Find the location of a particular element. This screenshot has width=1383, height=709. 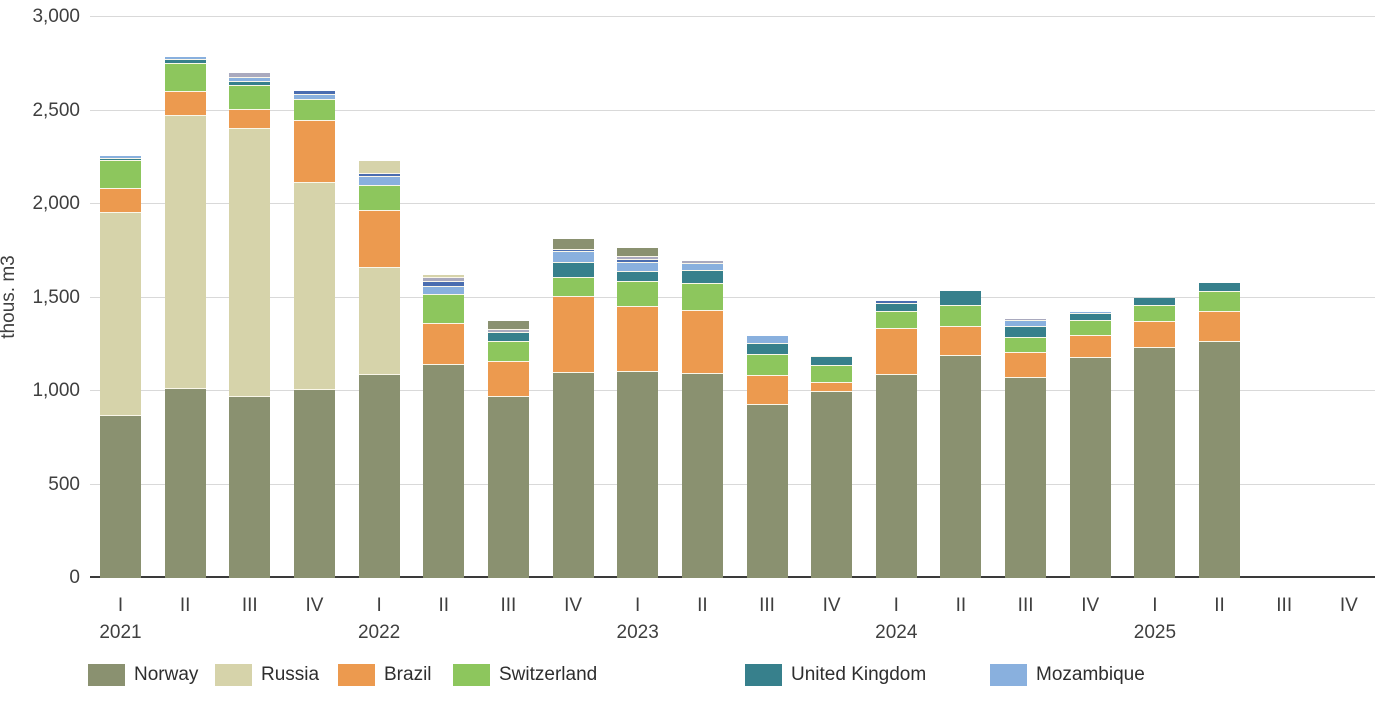

bar-11-segment-united-kingdom is located at coordinates (832, 361).